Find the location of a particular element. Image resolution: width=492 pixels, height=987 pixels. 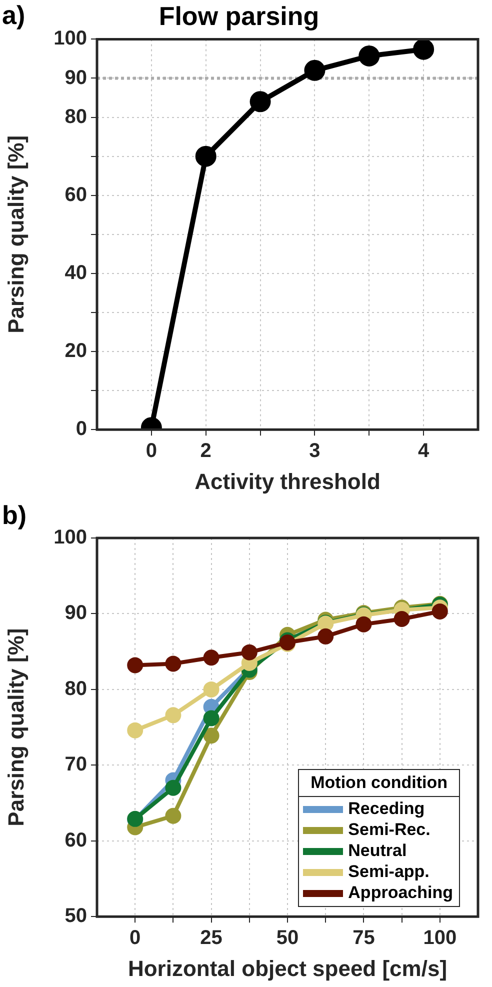

y-tick-label: 50 is located at coordinates (75, 916).